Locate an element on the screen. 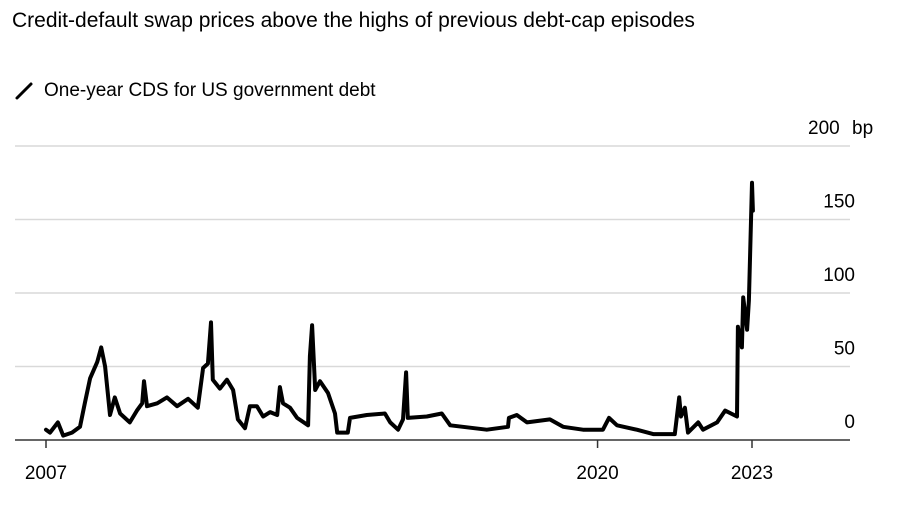  x-tick-label: 2020 is located at coordinates (597, 473).